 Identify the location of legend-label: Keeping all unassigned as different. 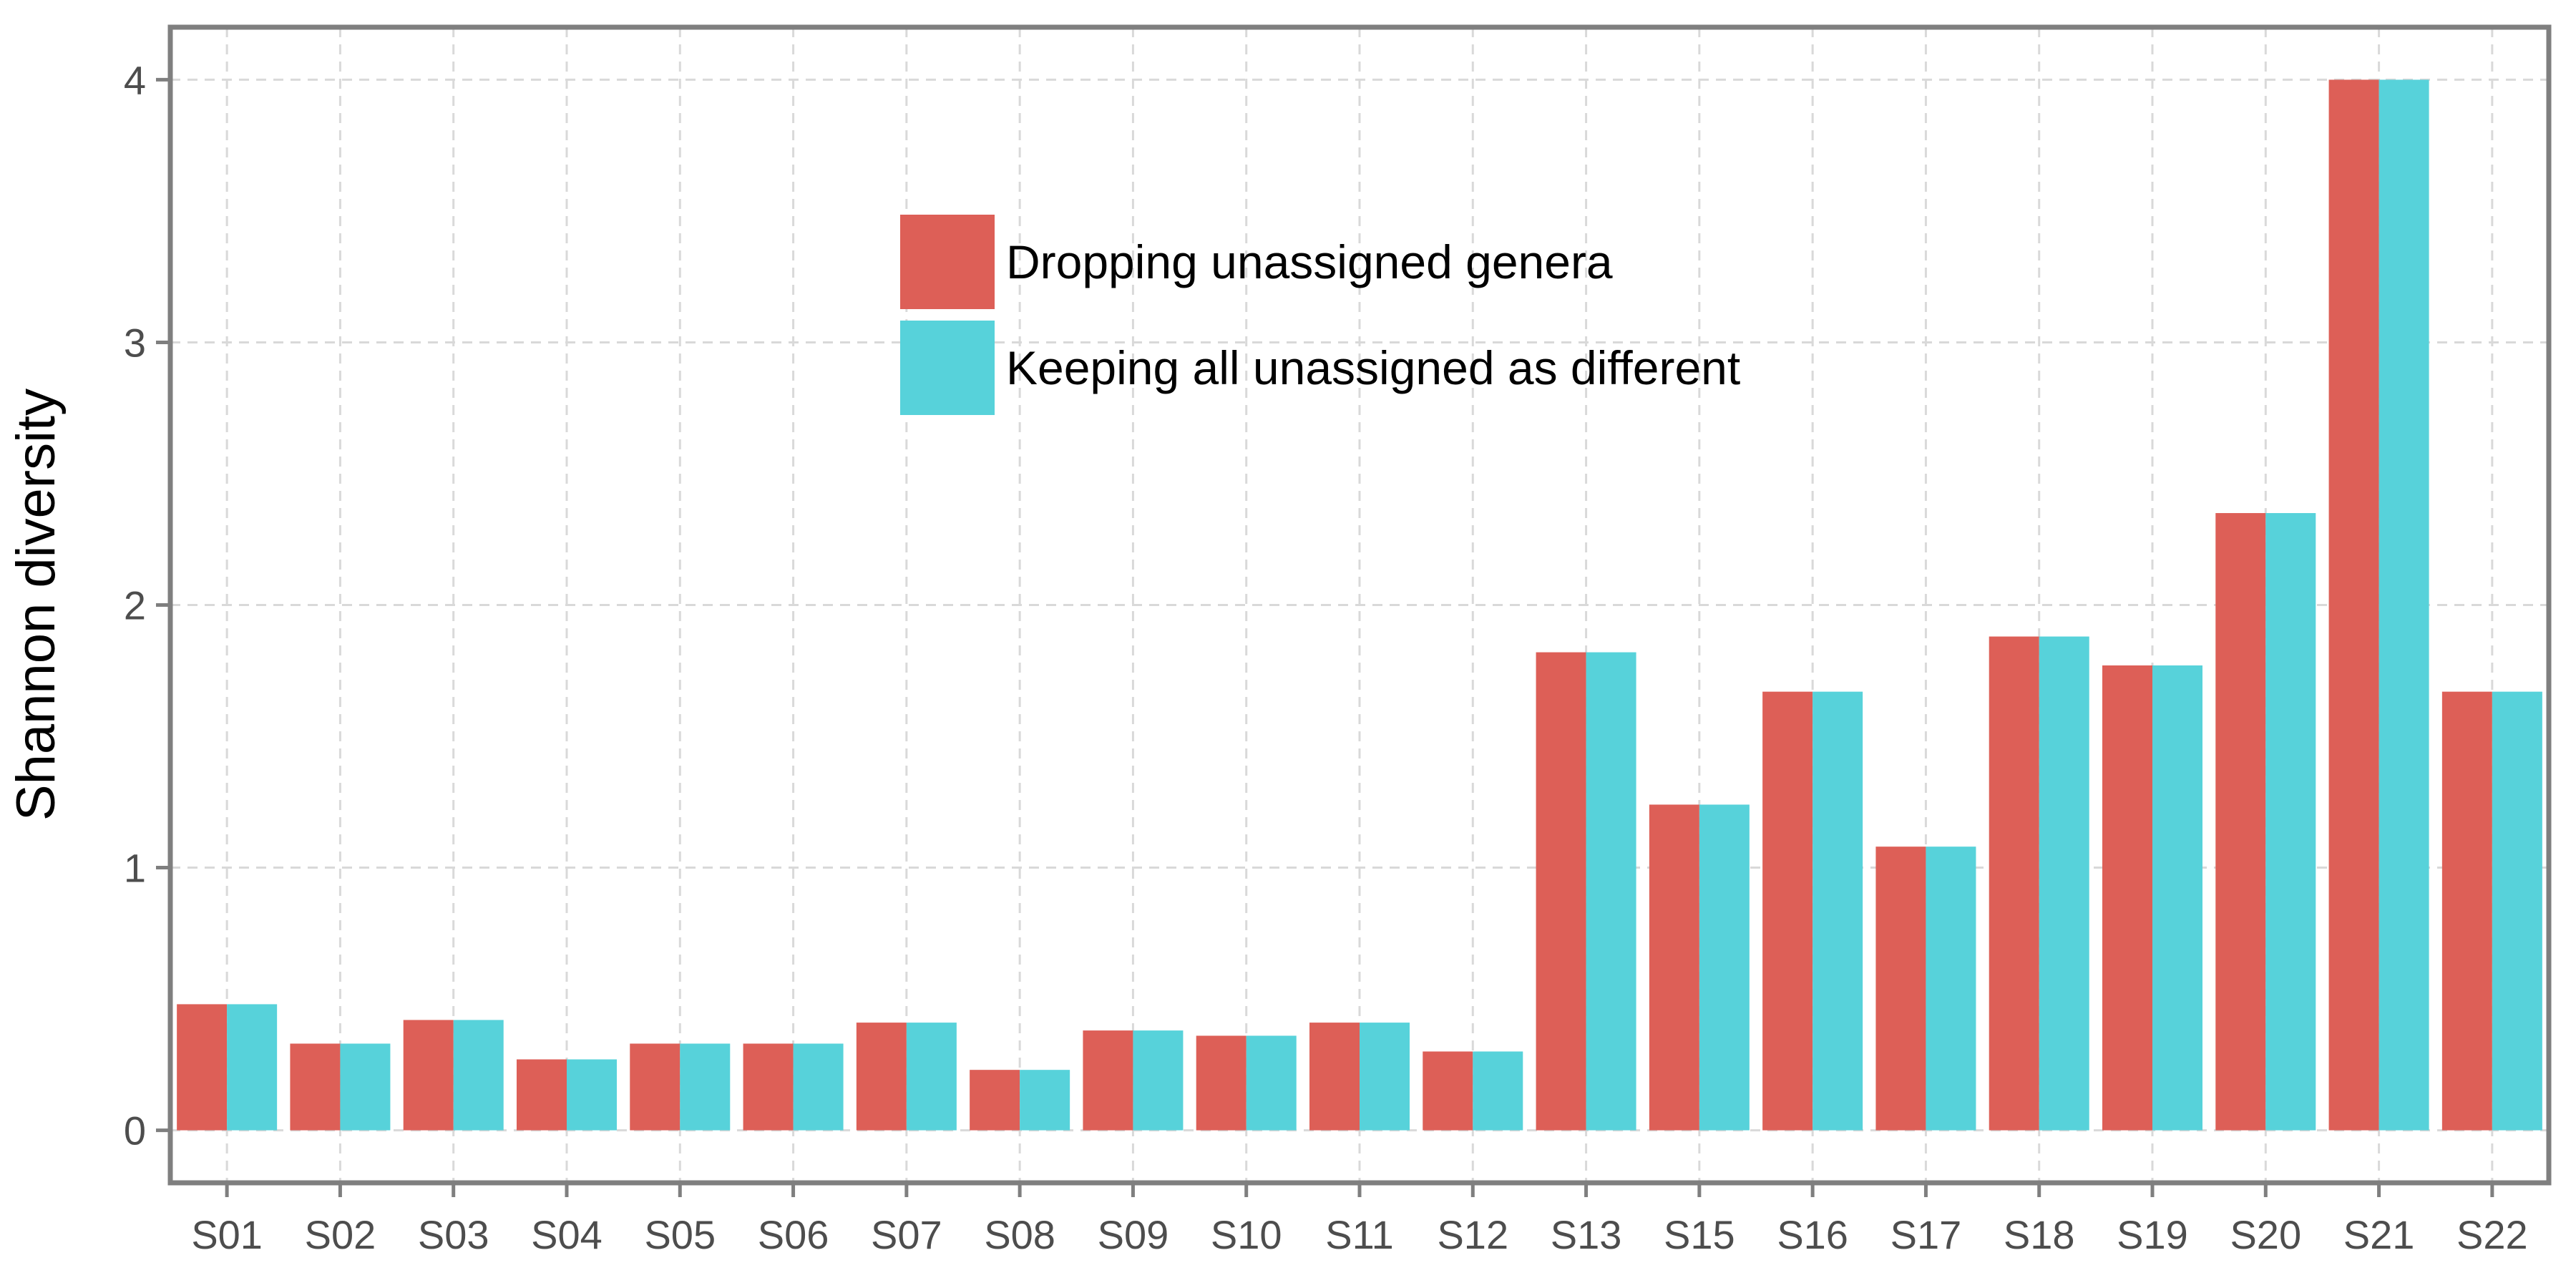
(1373, 367).